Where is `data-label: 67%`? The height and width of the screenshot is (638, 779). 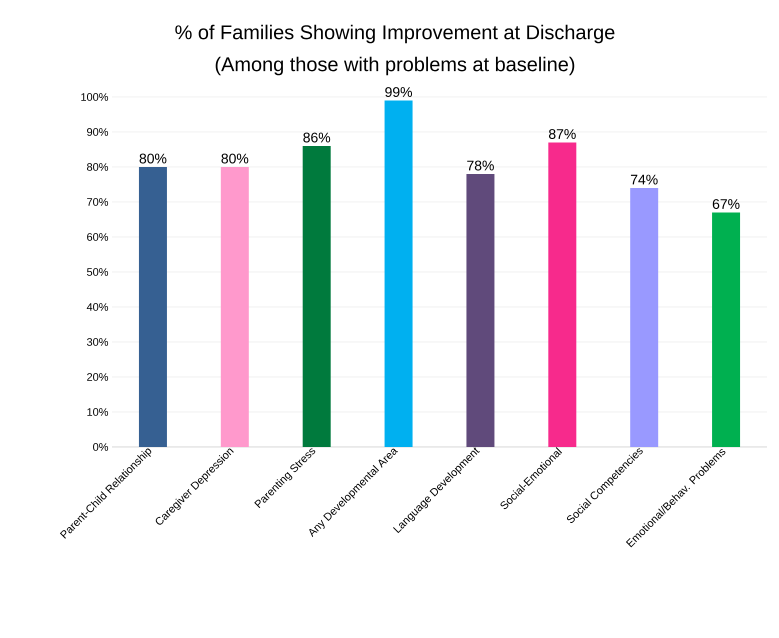
data-label: 67% is located at coordinates (726, 204).